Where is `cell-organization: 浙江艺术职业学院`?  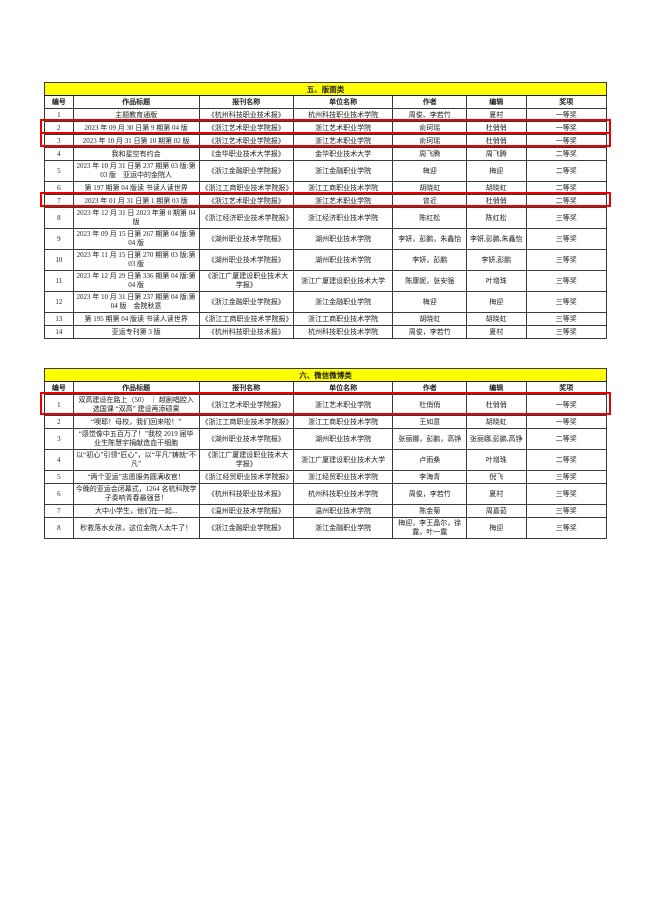
cell-organization: 浙江艺术职业学院 is located at coordinates (343, 141).